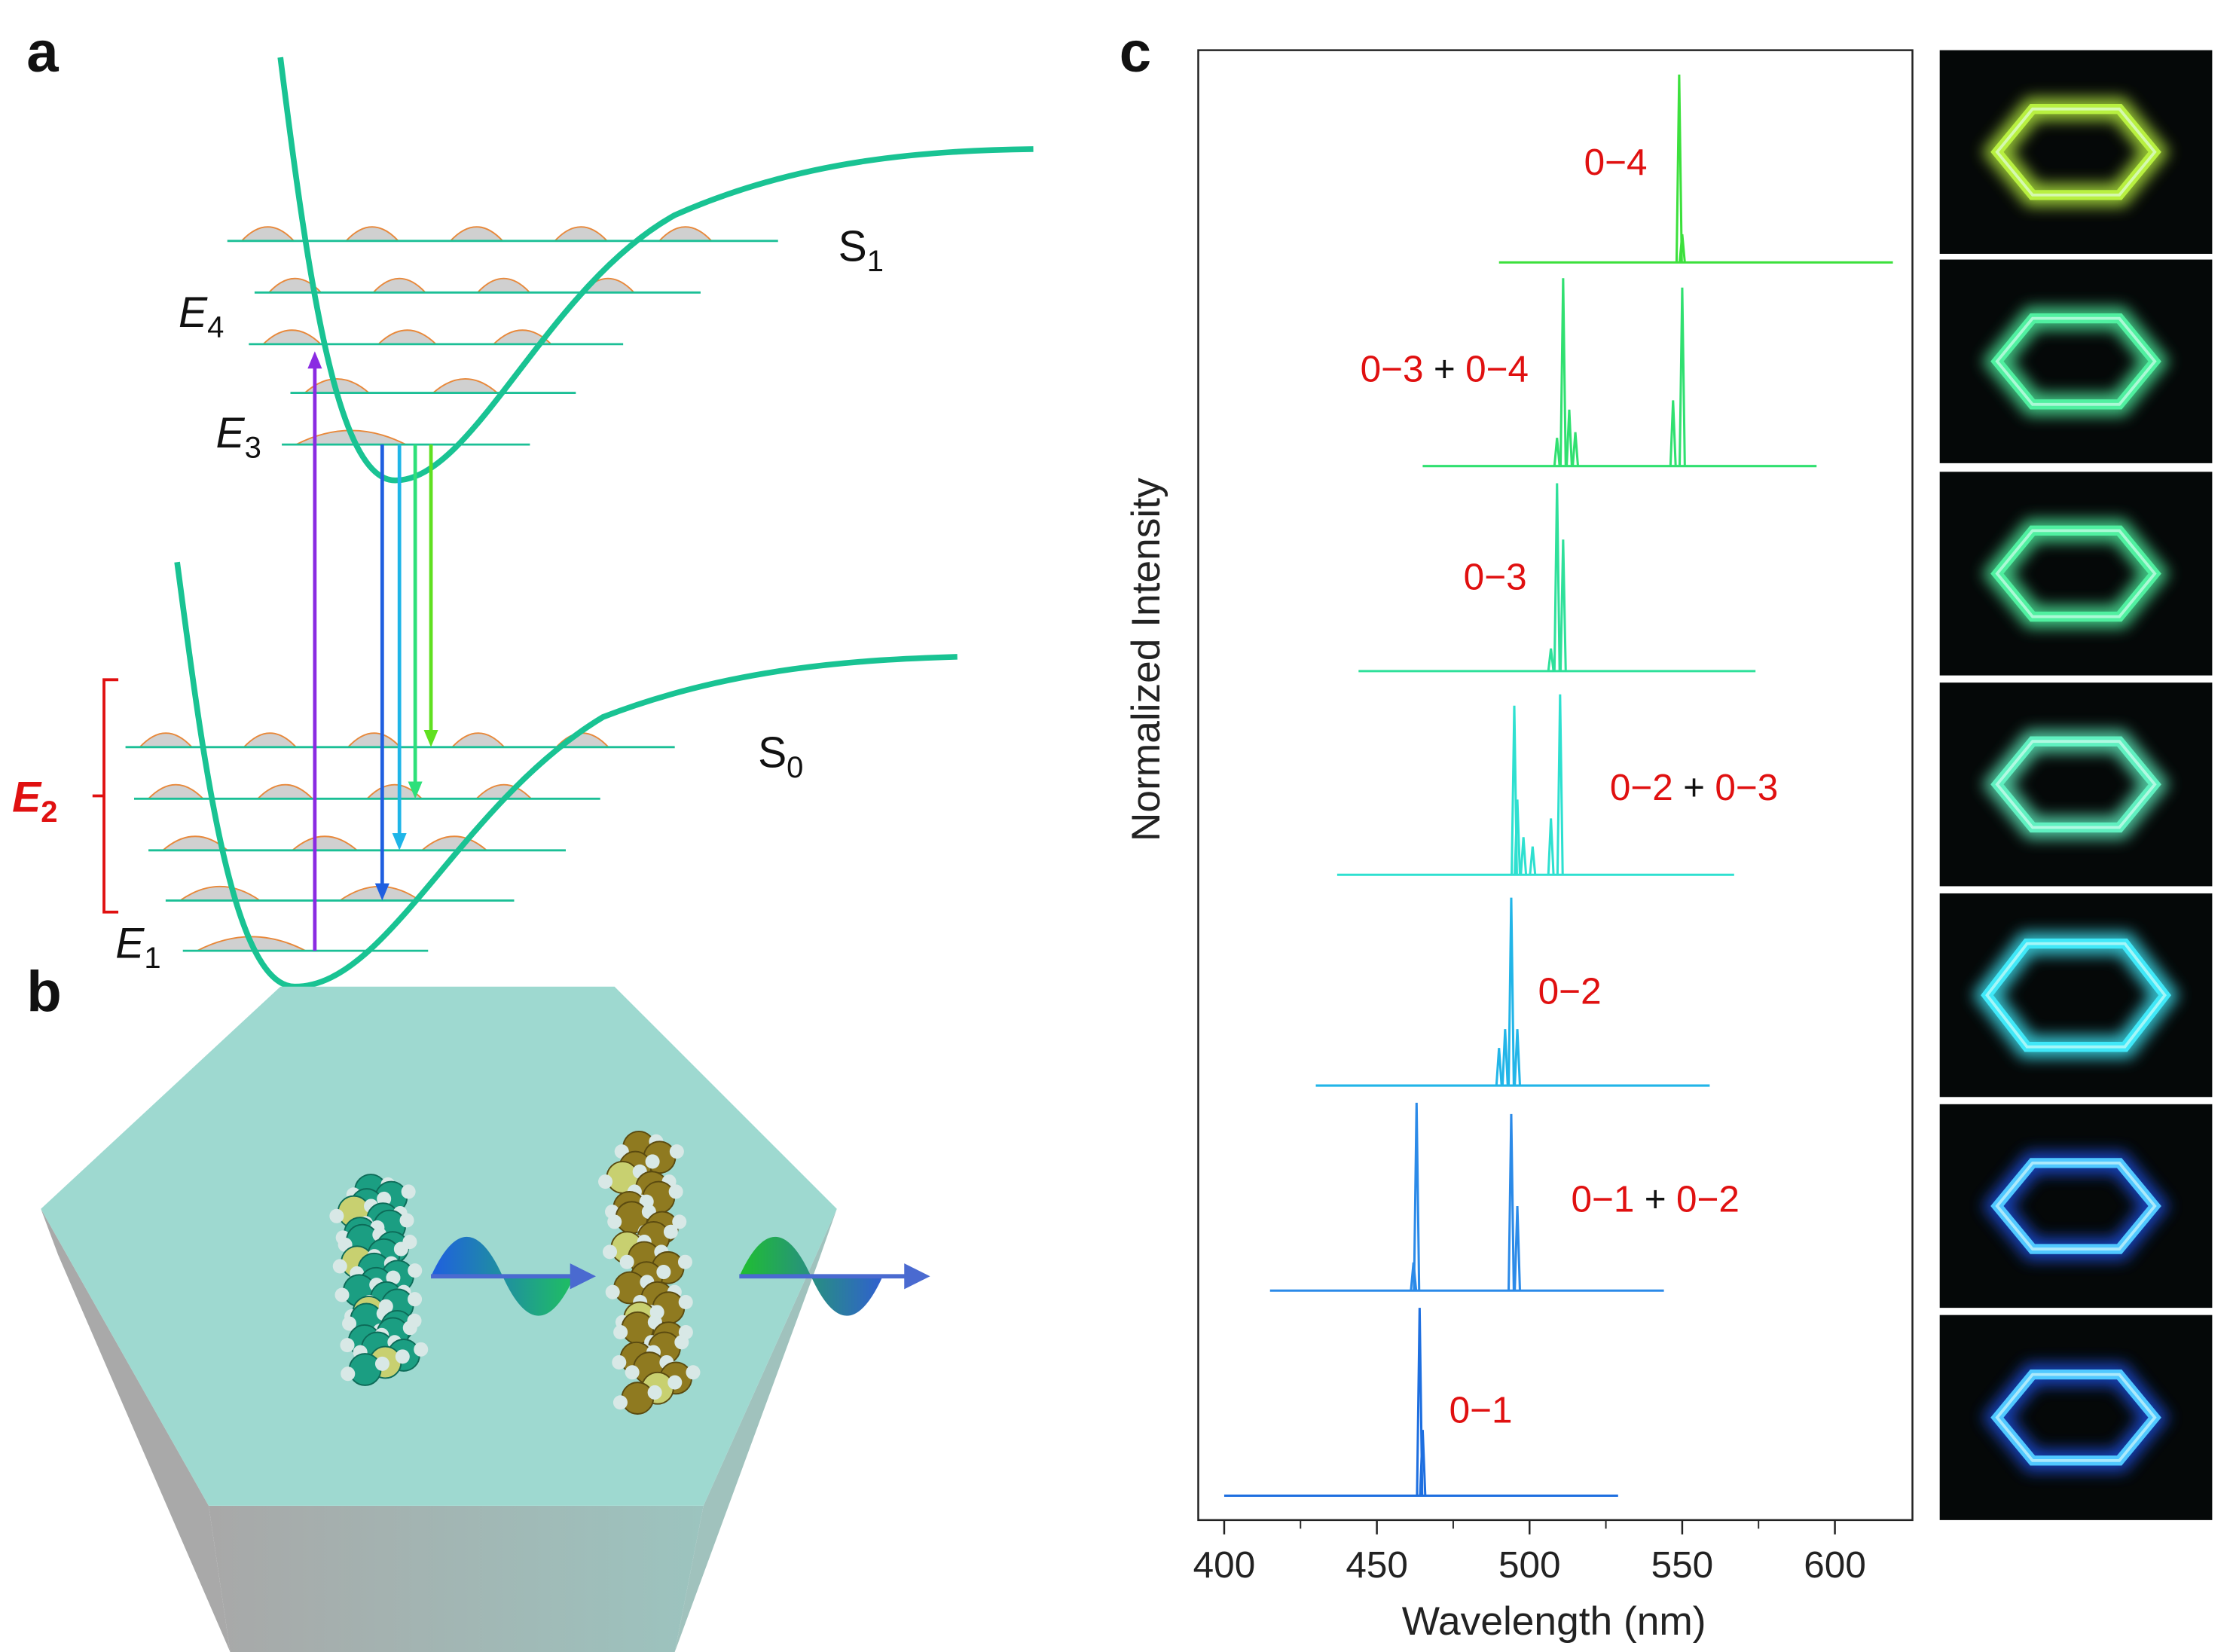  Describe the element at coordinates (1146, 659) in the screenshot. I see `y-axis-label: Normalized Intensity` at that location.